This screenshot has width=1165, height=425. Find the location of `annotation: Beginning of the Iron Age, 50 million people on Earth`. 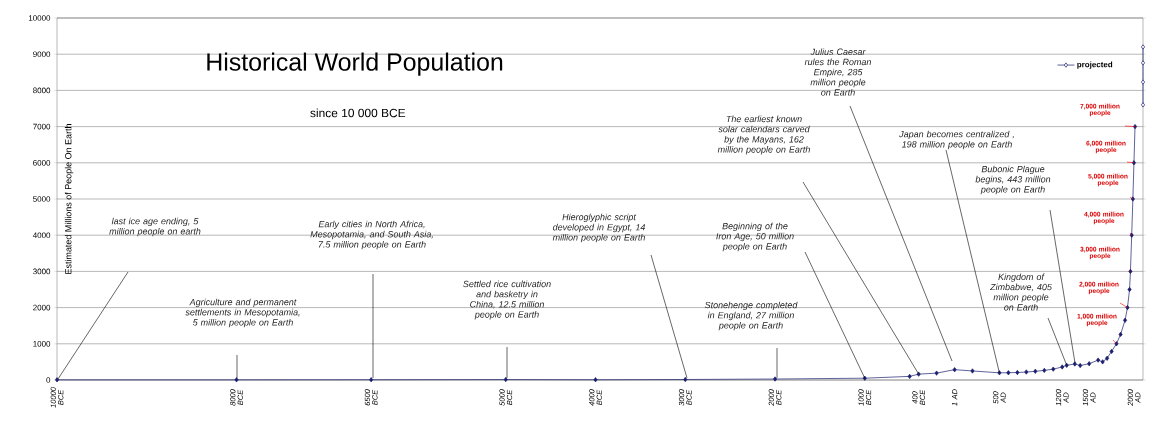

annotation: Beginning of the Iron Age, 50 million people on Earth is located at coordinates (755, 237).